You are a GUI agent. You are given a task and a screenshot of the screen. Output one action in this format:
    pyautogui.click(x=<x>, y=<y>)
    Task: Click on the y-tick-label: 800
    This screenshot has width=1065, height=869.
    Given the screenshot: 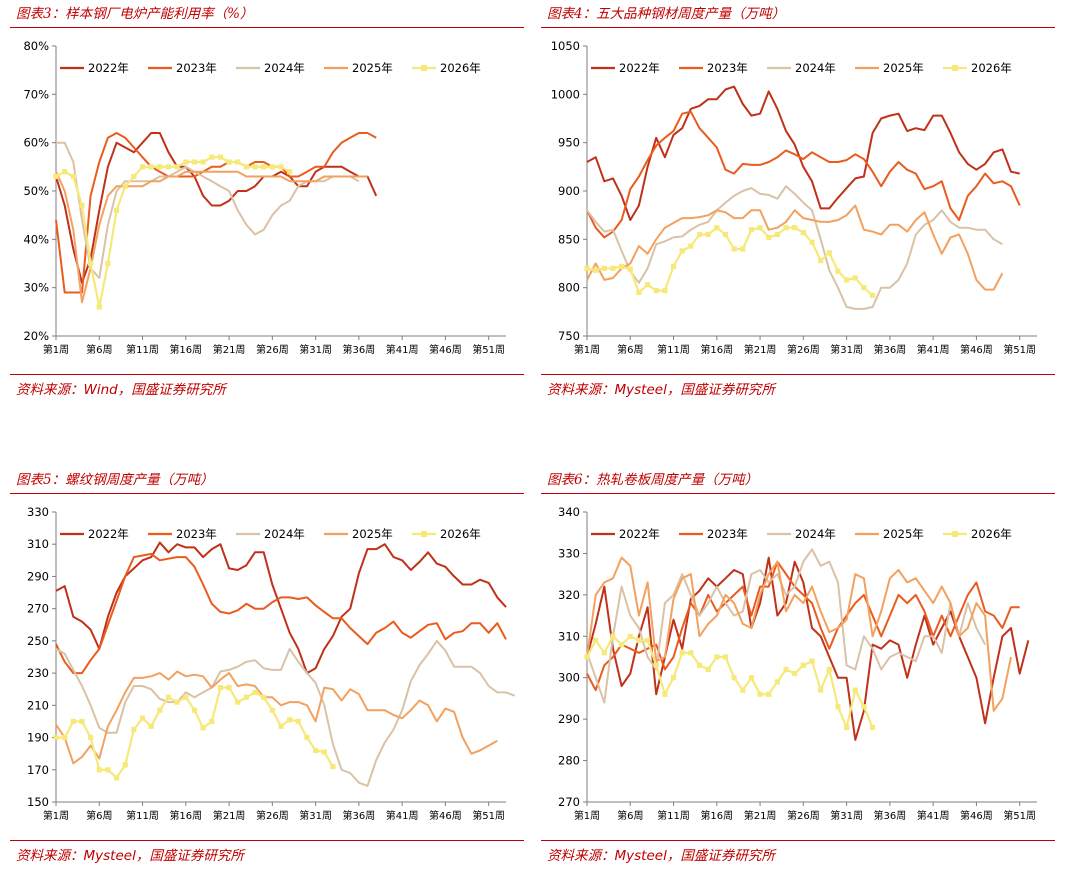 What is the action you would take?
    pyautogui.click(x=569, y=288)
    